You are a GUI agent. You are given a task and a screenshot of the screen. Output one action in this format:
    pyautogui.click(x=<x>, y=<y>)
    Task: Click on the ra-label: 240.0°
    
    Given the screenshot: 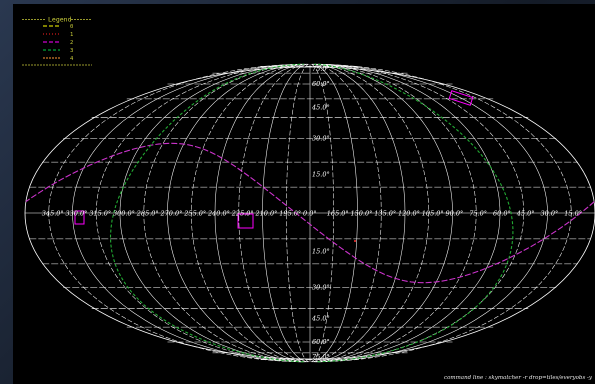 What is the action you would take?
    pyautogui.click(x=218, y=214)
    